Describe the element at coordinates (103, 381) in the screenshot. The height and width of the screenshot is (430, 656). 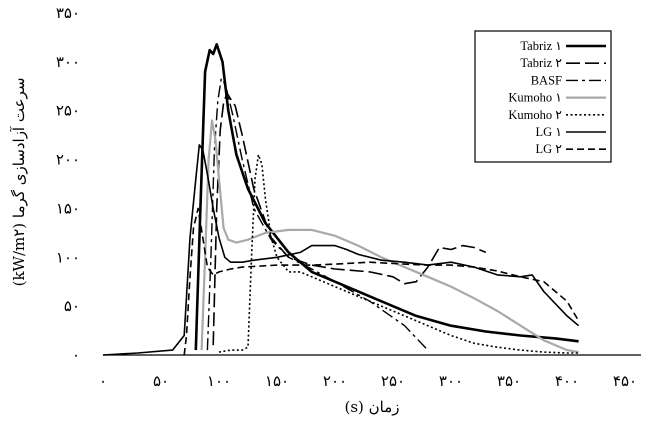
I see `x-tick-label: ۰` at that location.